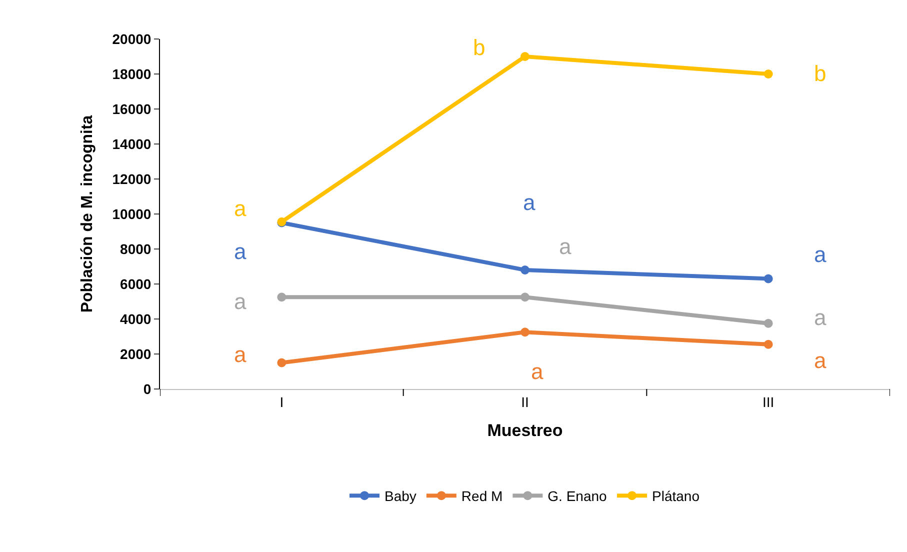 This screenshot has height=552, width=907. Describe the element at coordinates (136, 354) in the screenshot. I see `y-tick-label: 2000` at that location.